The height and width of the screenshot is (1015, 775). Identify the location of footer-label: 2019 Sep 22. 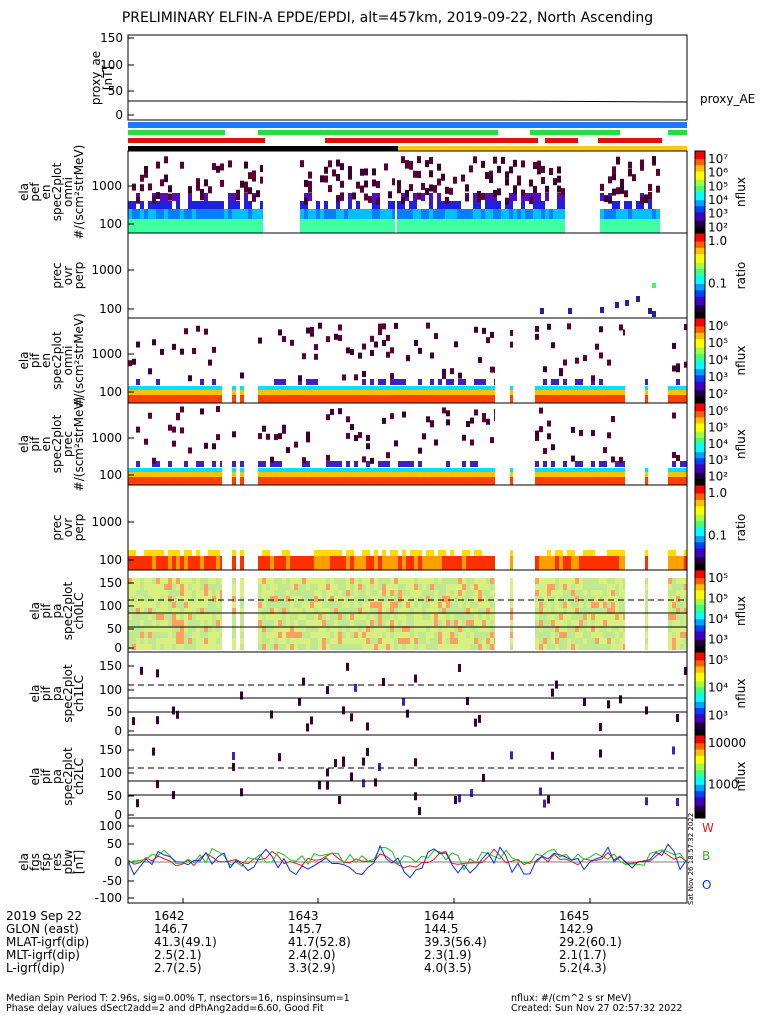
(44, 916).